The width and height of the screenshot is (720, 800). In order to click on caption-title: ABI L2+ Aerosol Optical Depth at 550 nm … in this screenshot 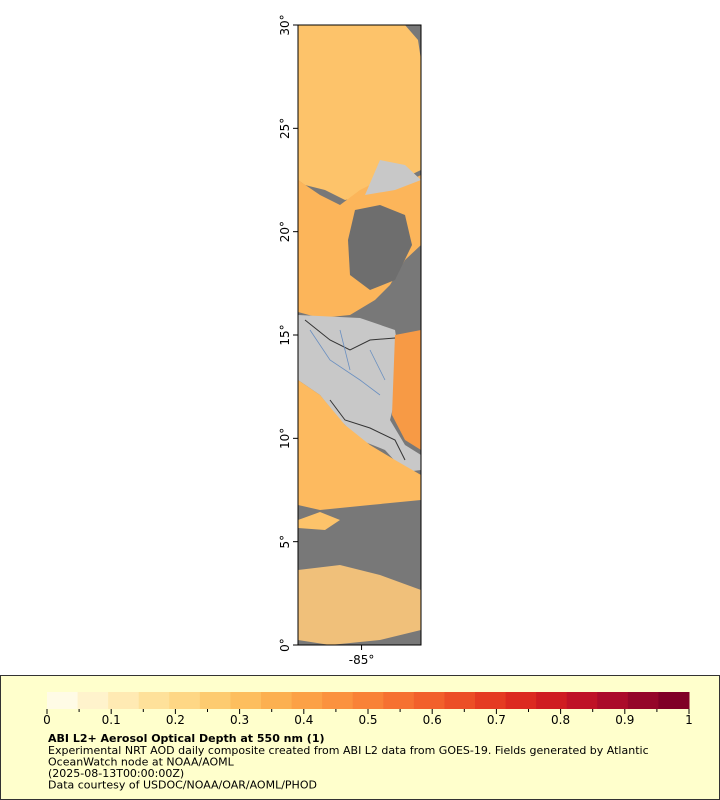, I will do `click(186, 738)`.